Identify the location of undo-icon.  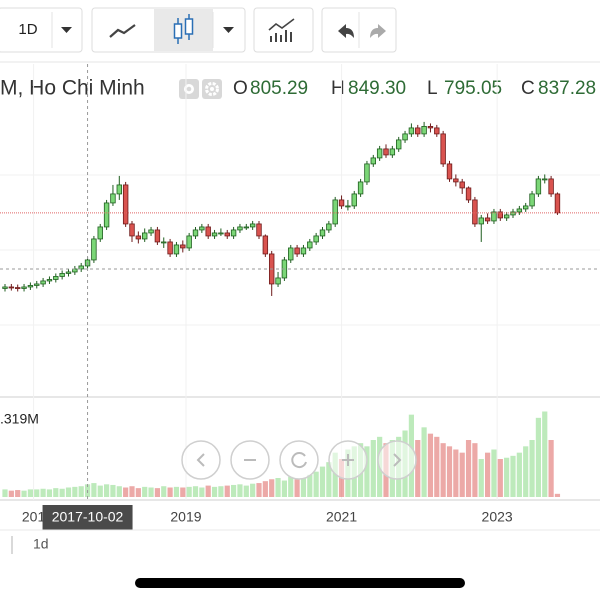
(346, 31).